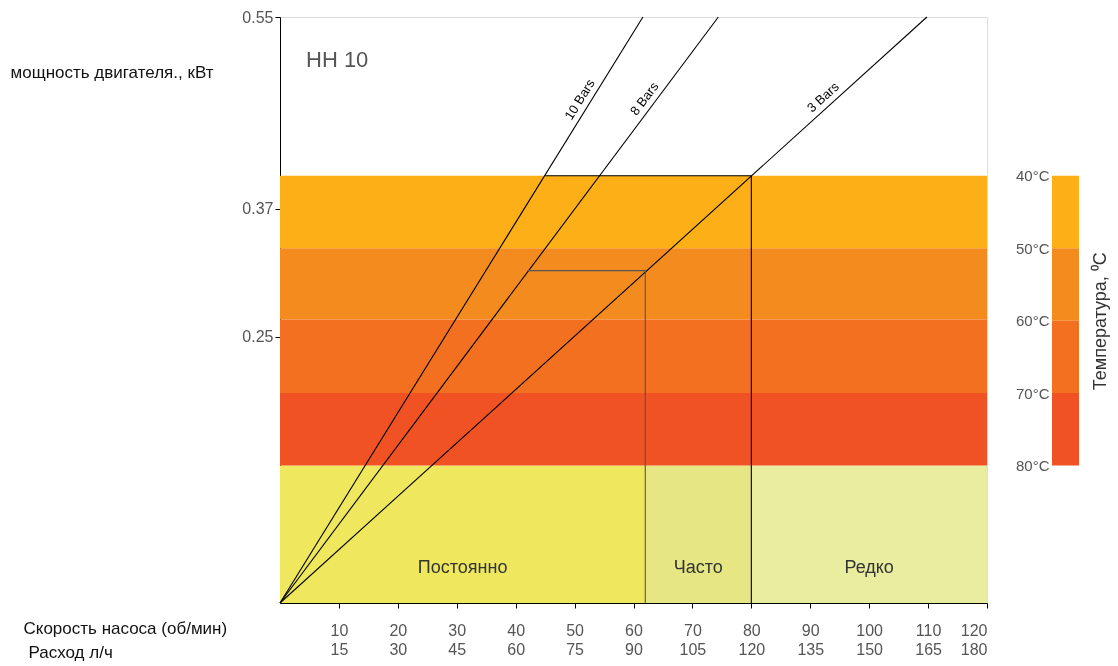 The image size is (1118, 666). Describe the element at coordinates (339, 649) in the screenshot. I see `x2-tick-label: 15` at that location.